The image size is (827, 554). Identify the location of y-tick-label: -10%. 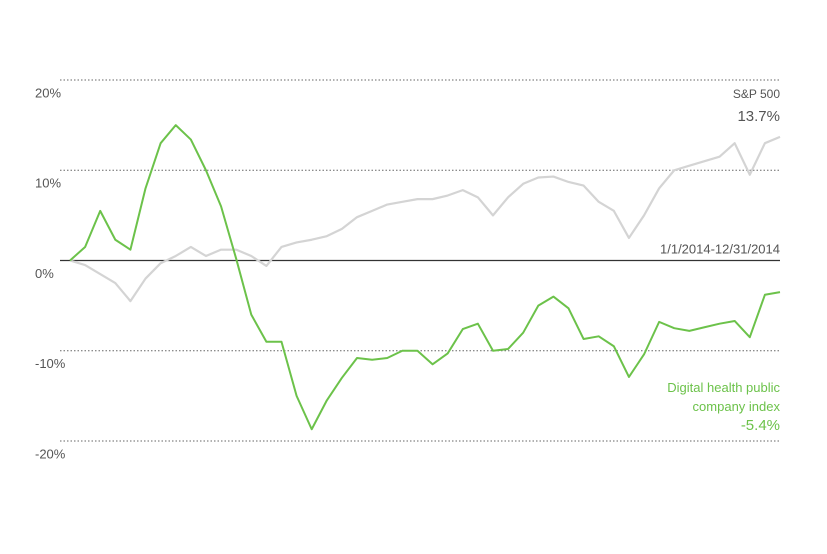
(50, 363).